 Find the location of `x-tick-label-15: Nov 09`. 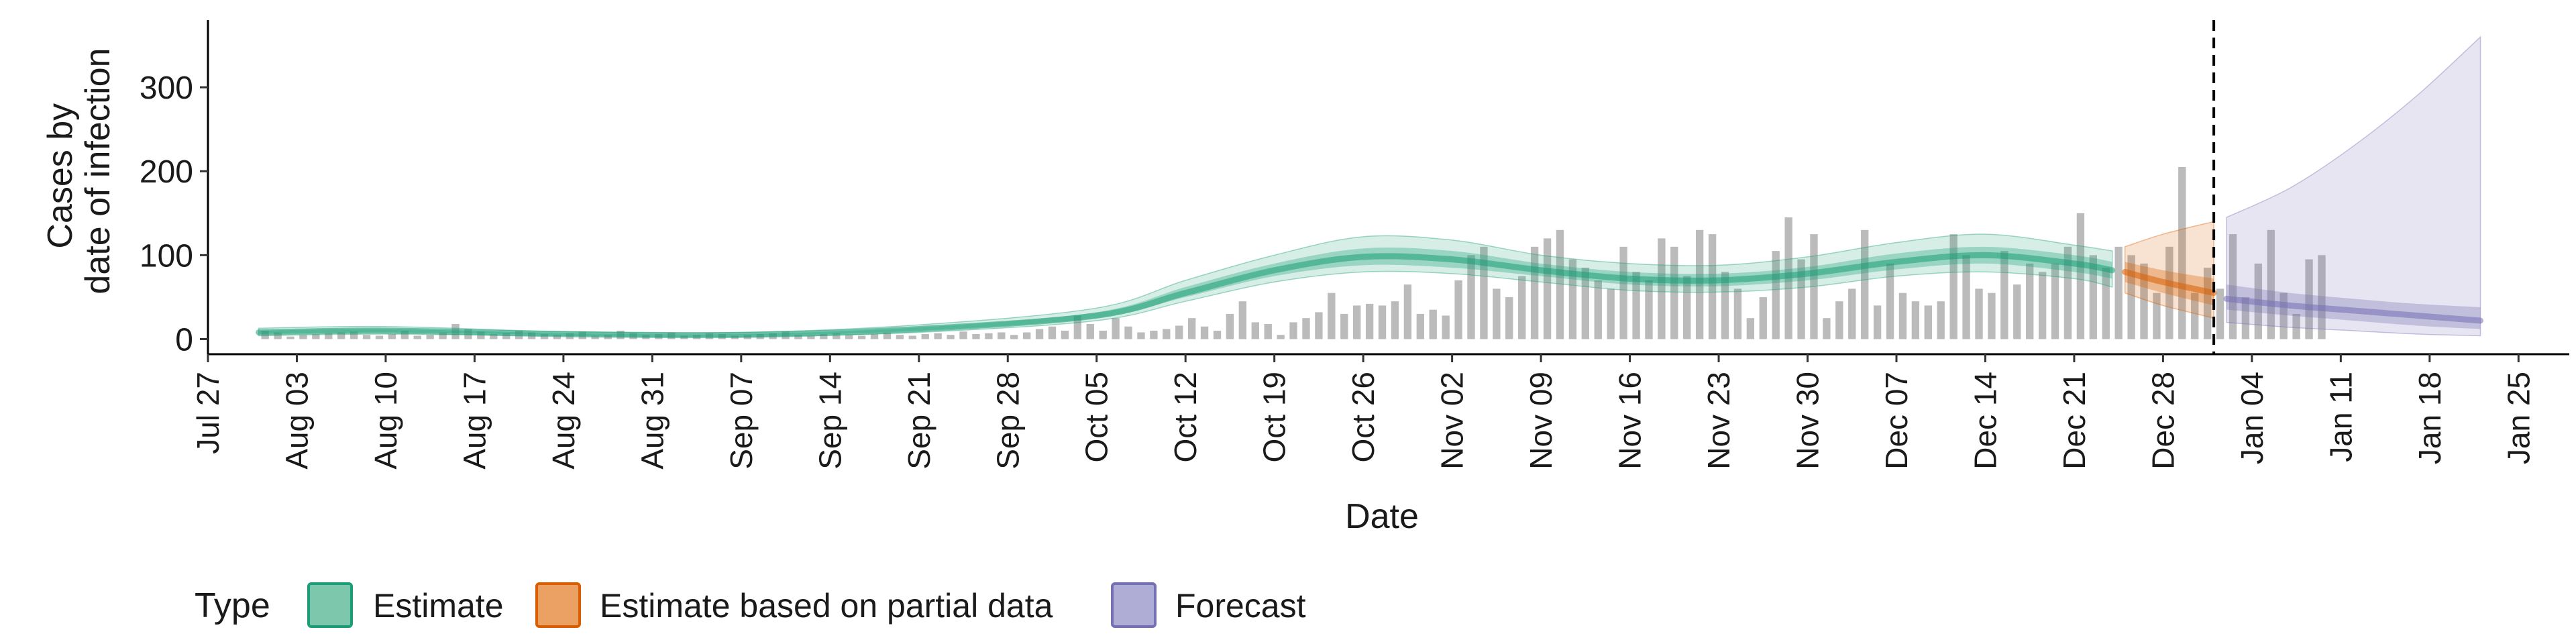

x-tick-label-15: Nov 09 is located at coordinates (1540, 421).